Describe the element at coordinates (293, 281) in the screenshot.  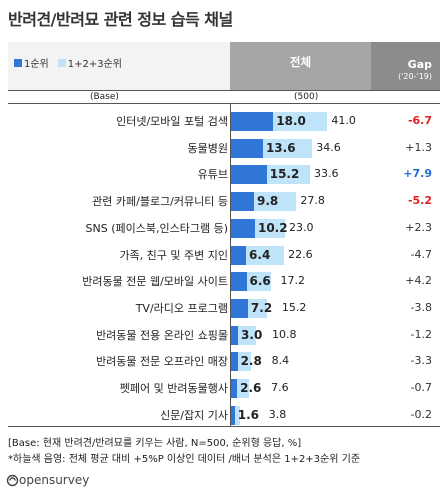
I see `value-rank123: 17.2` at that location.